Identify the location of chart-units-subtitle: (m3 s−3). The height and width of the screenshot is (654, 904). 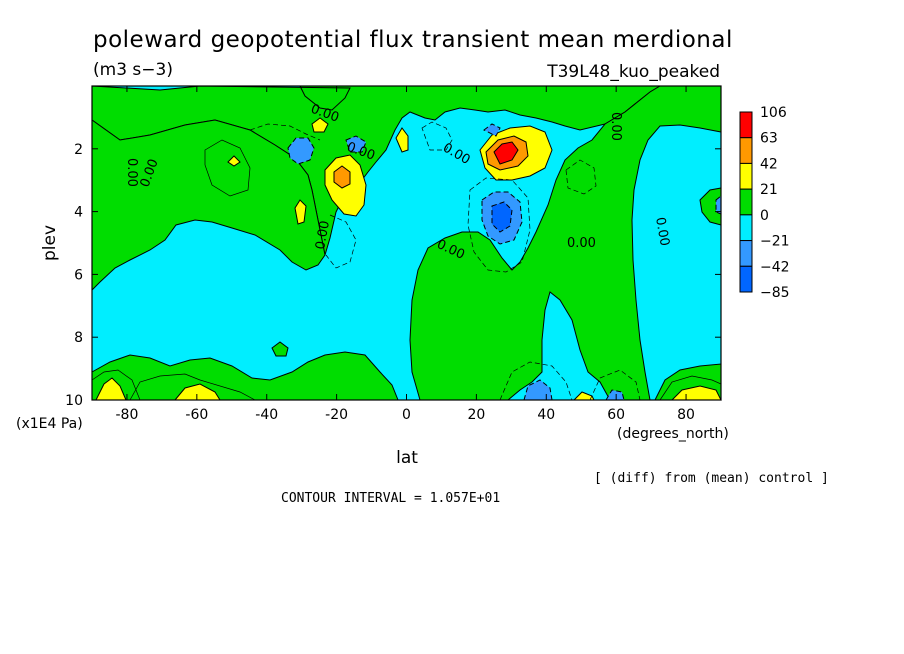
(133, 70).